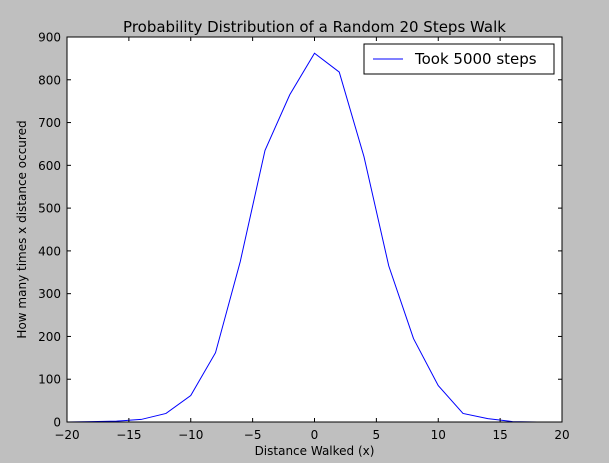 The image size is (609, 463). I want to click on y-tick-labels: 0 100 200 300 400 500 600 700 800 900, so click(49, 230).